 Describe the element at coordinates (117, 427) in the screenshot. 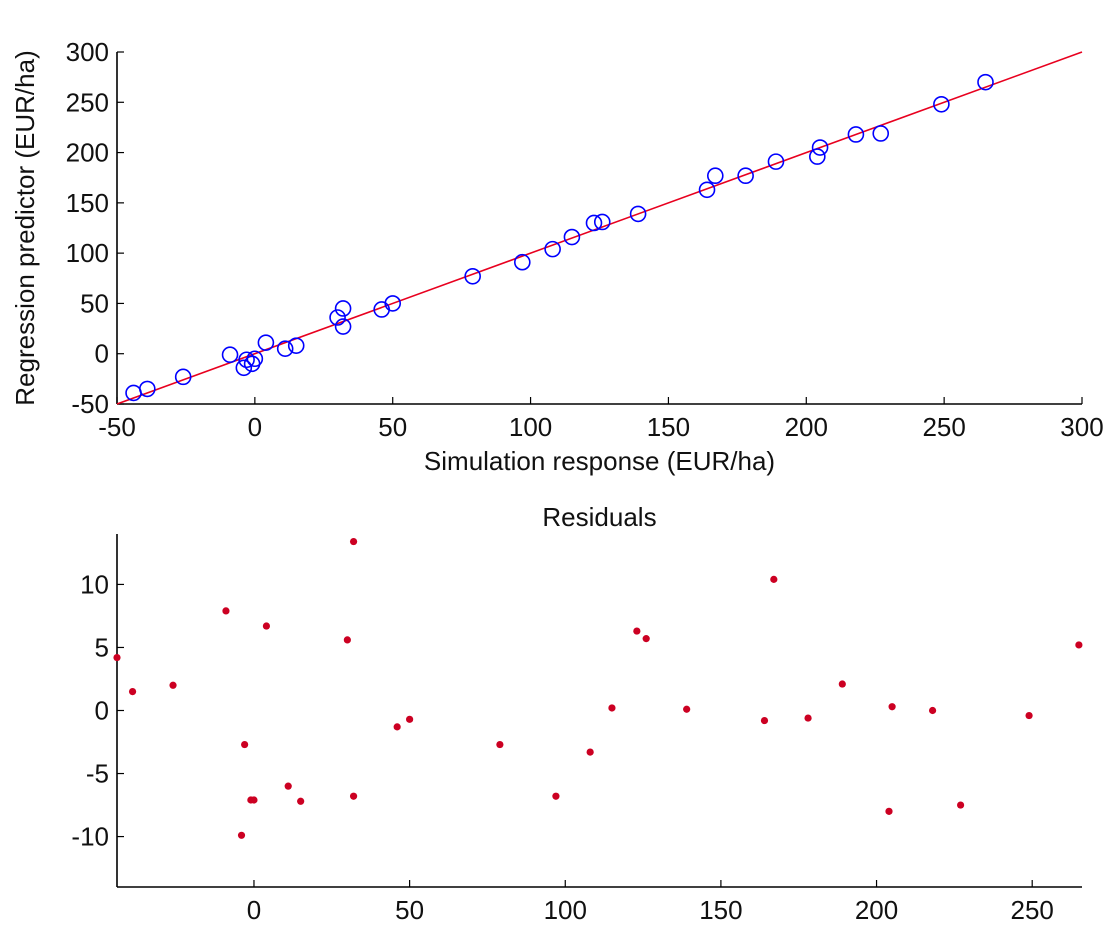

I see `x-tick-label: -50` at that location.